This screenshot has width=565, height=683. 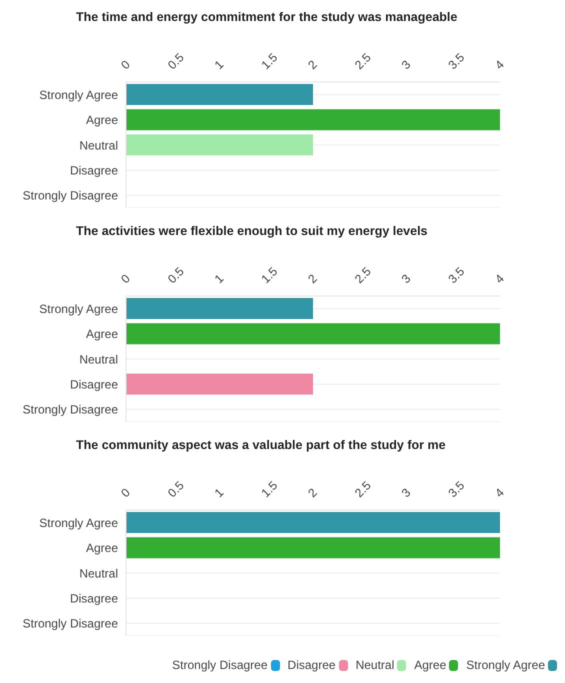 I want to click on legend-label: Disagree, so click(x=312, y=665).